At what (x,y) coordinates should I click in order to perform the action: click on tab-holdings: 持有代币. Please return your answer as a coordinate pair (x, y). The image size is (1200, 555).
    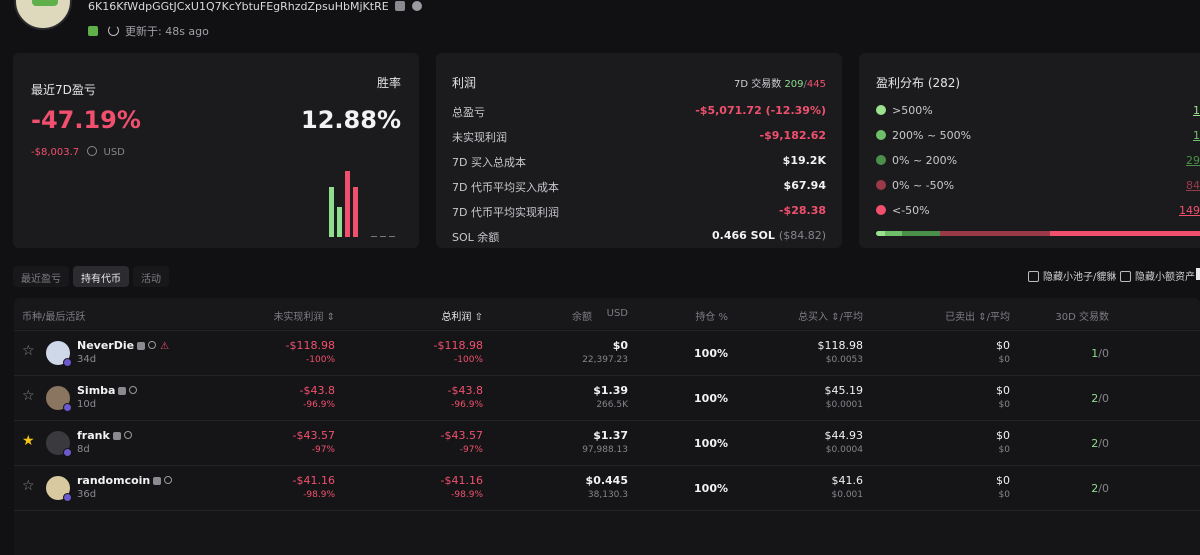
    Looking at the image, I should click on (101, 276).